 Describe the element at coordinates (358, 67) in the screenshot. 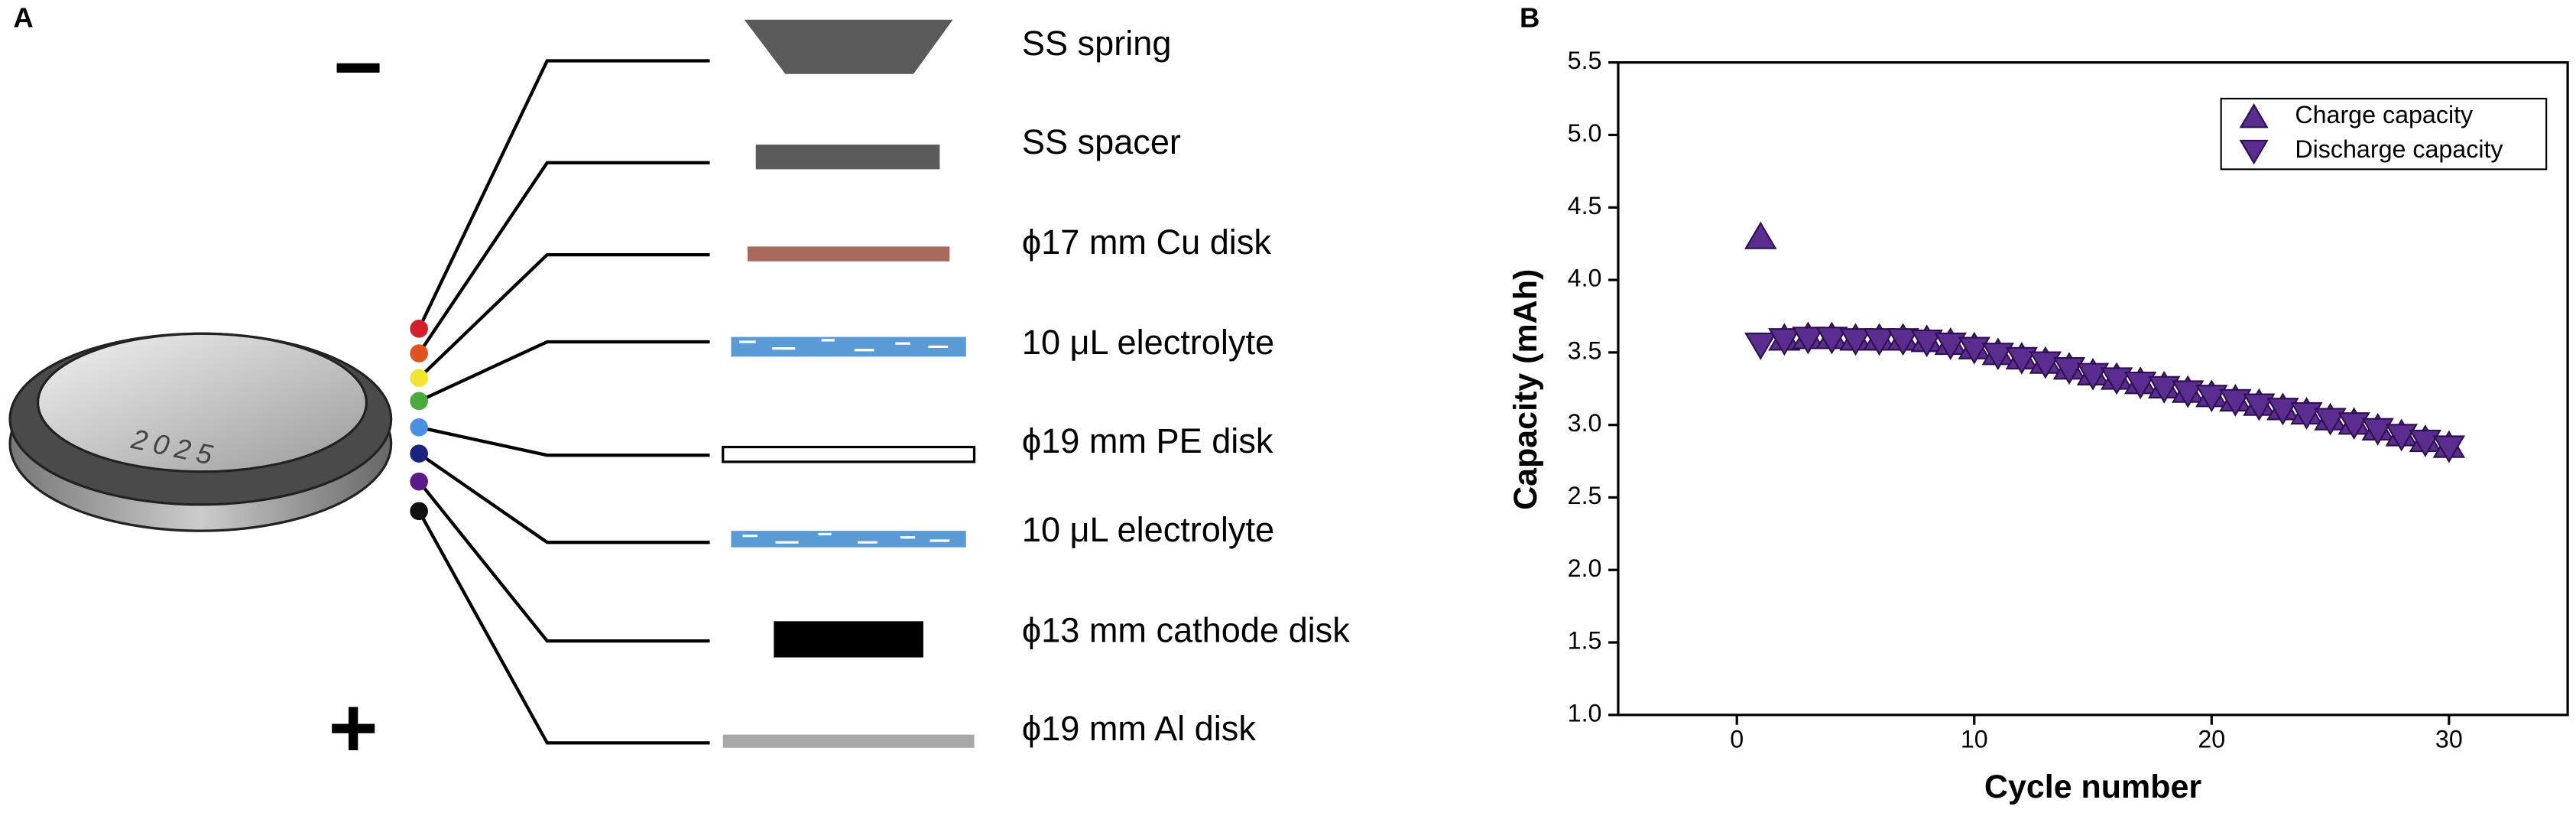

I see `minus-sign: −` at that location.